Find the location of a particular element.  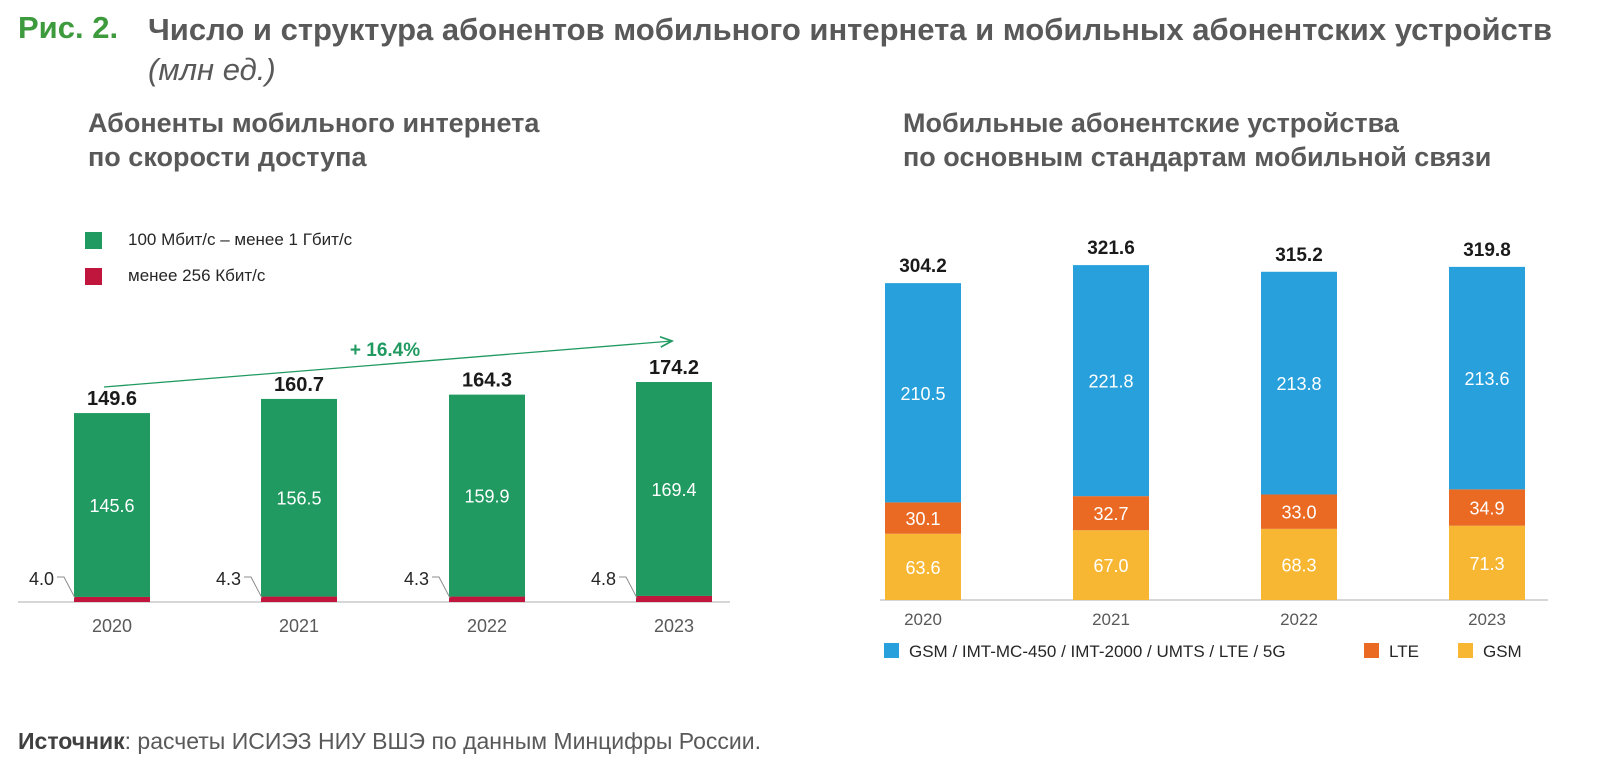

legend-label: LTE is located at coordinates (1404, 651).